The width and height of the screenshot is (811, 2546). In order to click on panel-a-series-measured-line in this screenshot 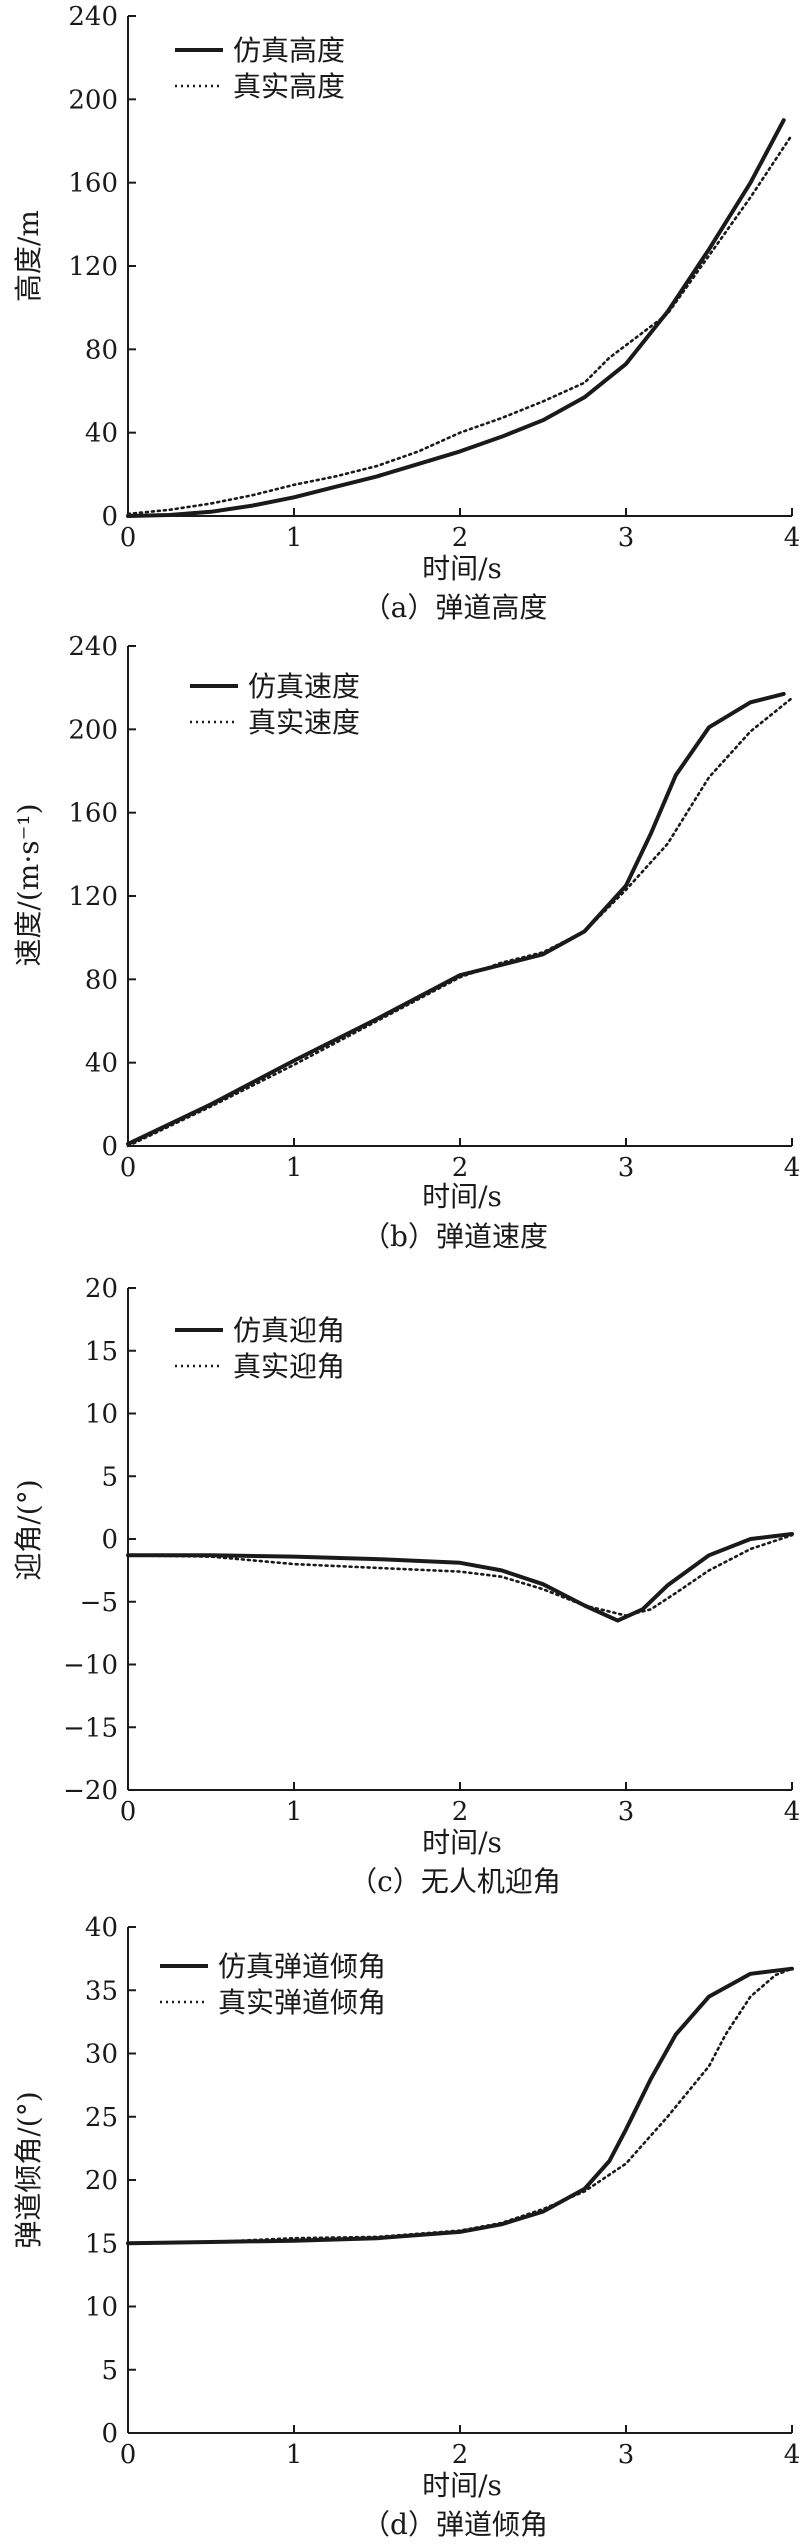, I will do `click(460, 324)`.